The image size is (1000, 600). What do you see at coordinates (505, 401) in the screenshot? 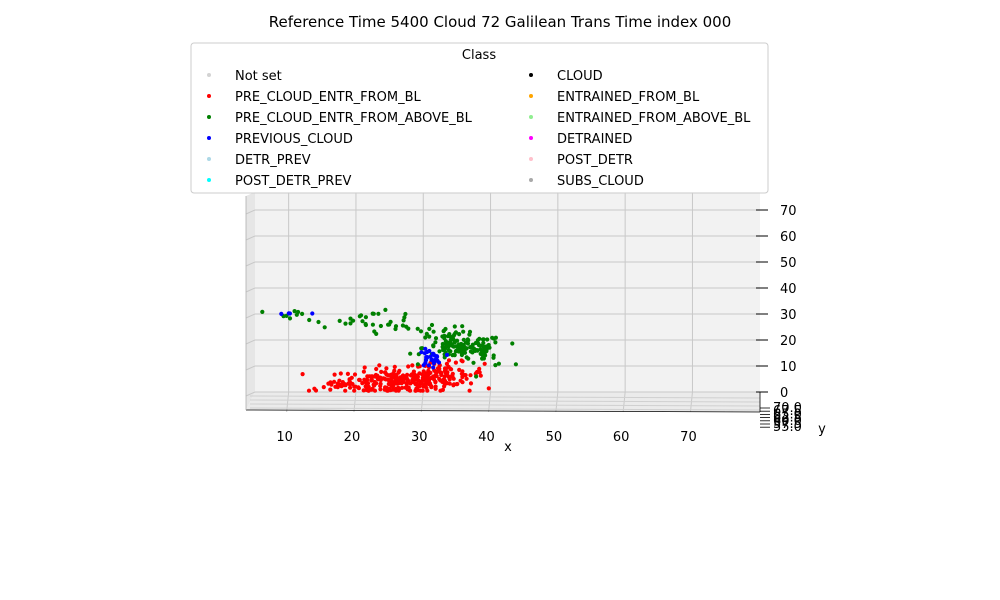
I see `y-floor-gridline` at bounding box center [505, 401].